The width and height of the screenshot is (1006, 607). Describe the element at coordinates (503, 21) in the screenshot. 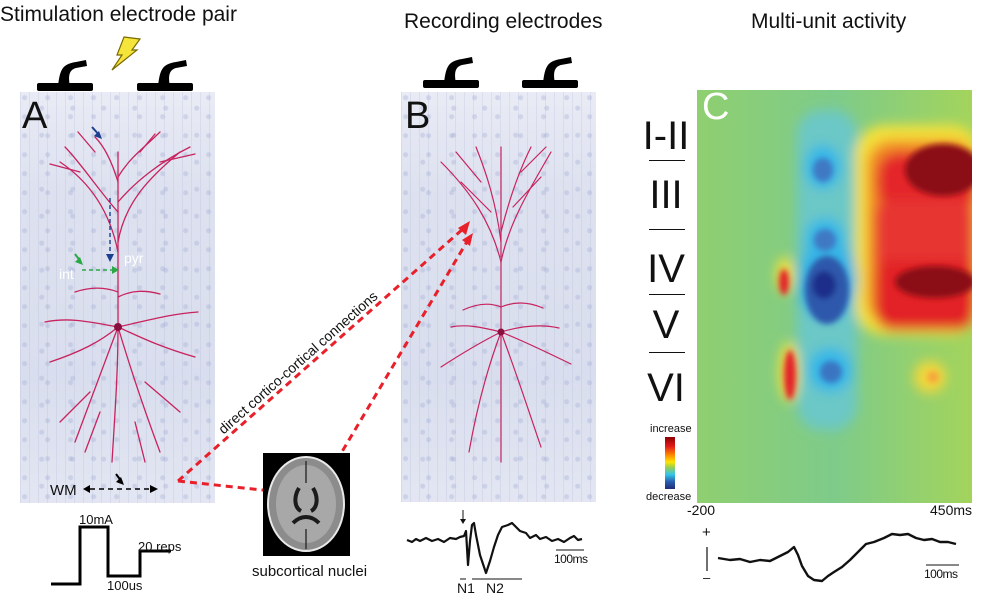

I see `recording-title: Recording electrodes` at that location.